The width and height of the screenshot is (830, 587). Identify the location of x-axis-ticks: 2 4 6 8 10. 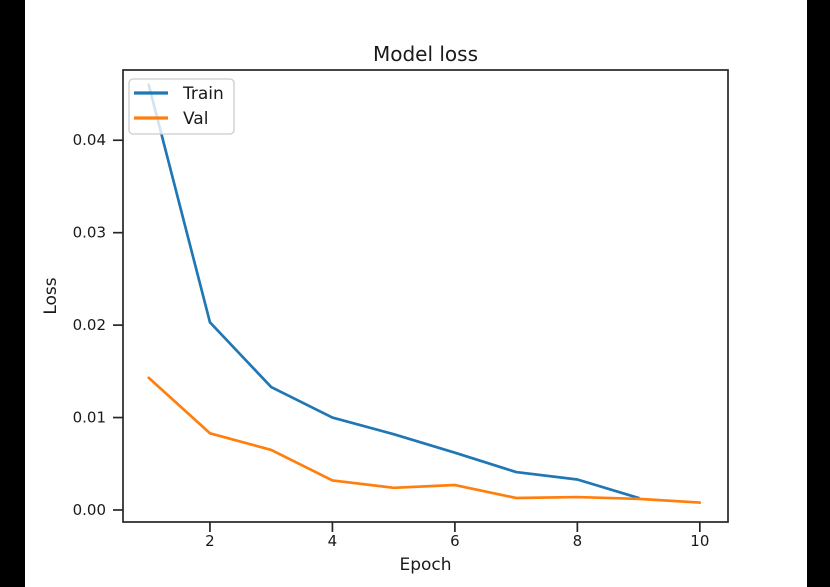
(457, 536).